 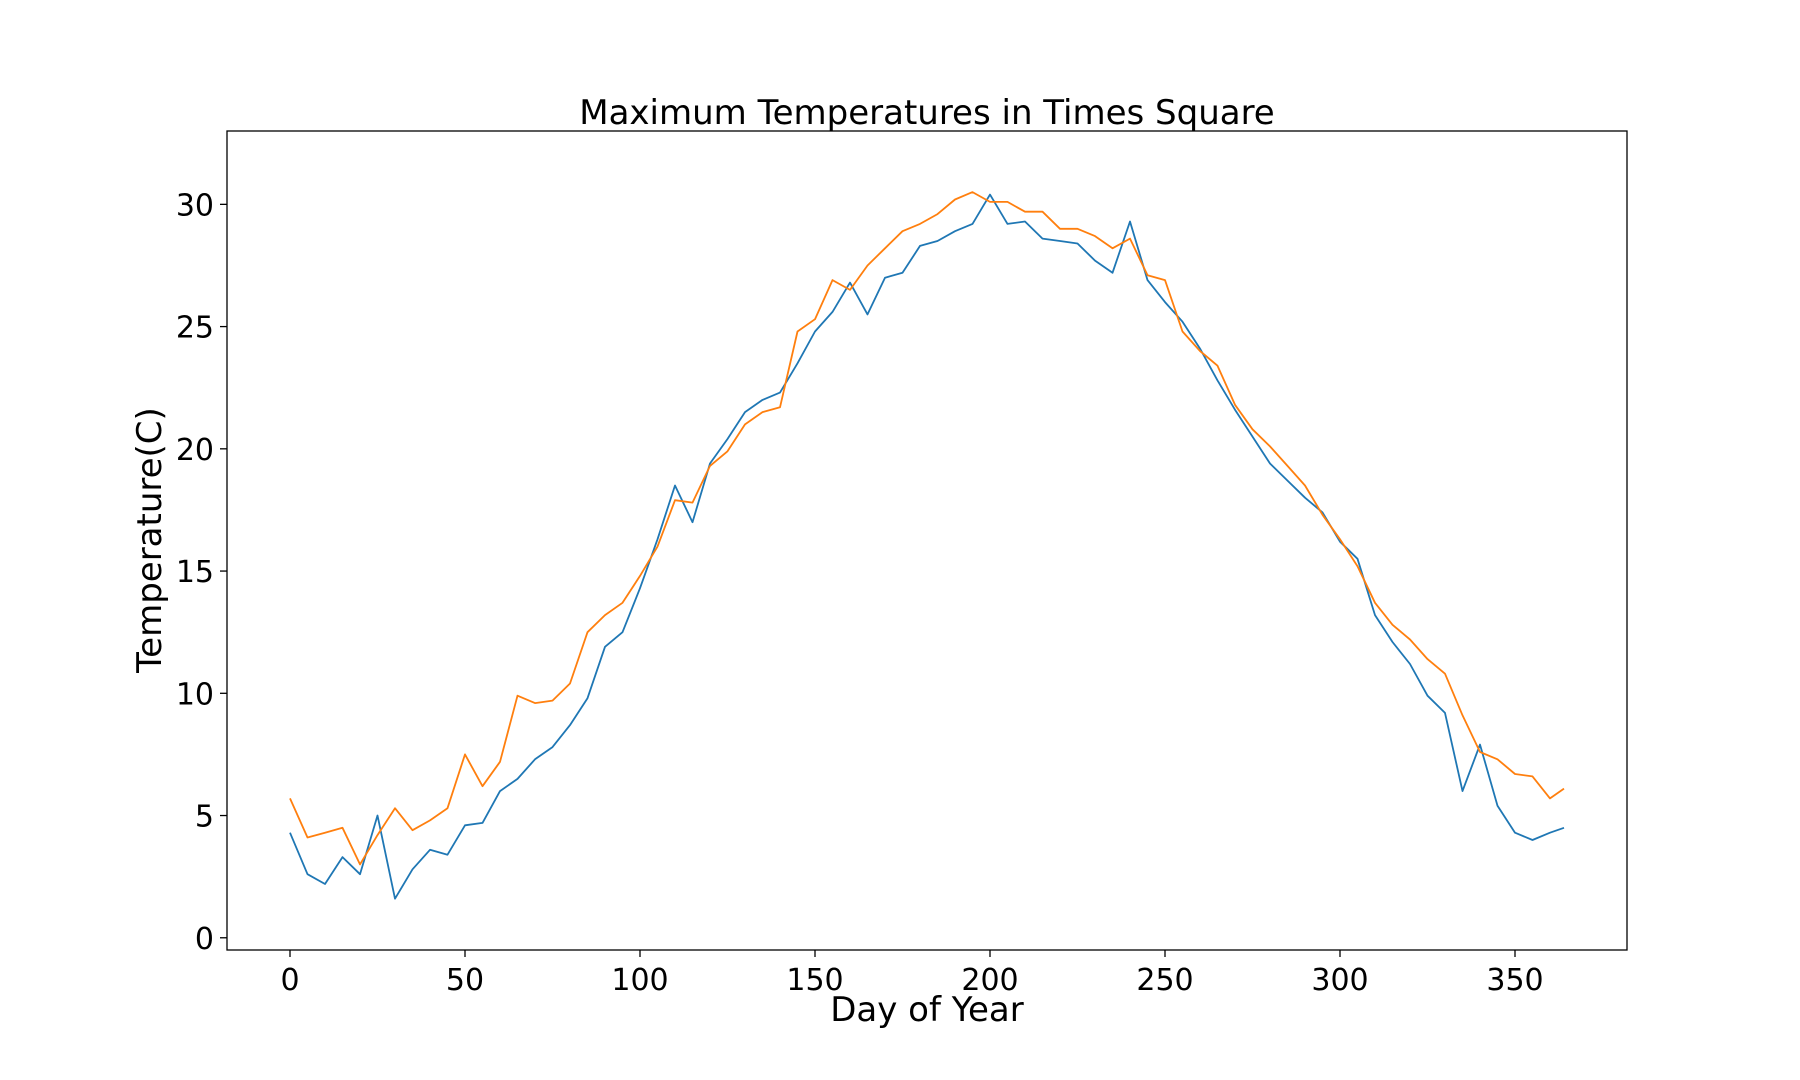 What do you see at coordinates (195, 572) in the screenshot?
I see `y-tick-label: 15` at bounding box center [195, 572].